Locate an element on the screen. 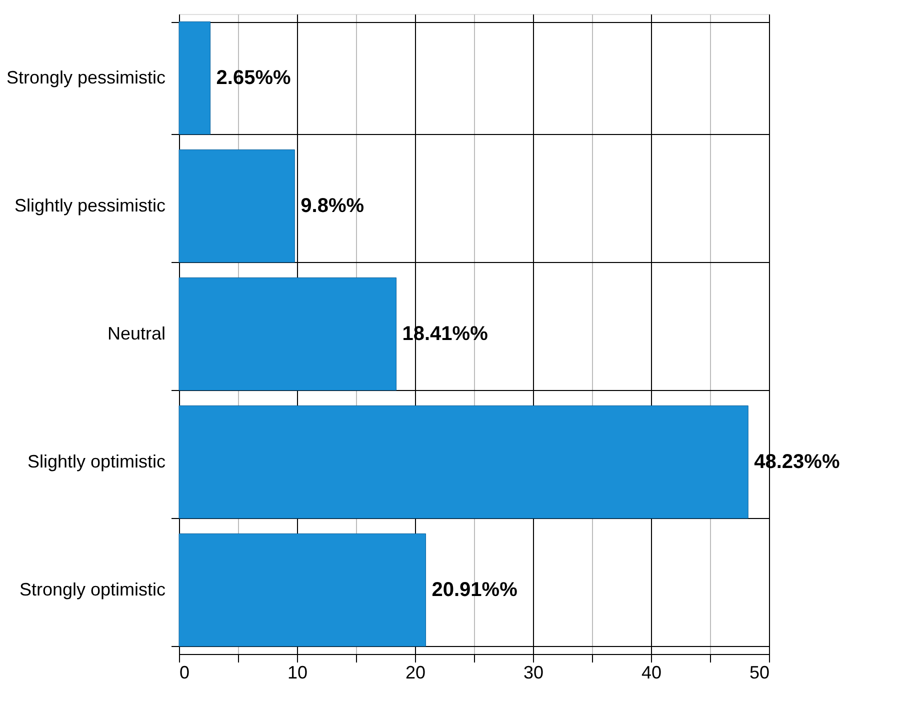 Image resolution: width=923 pixels, height=704 pixels. x-tick-label: 30 is located at coordinates (533, 672).